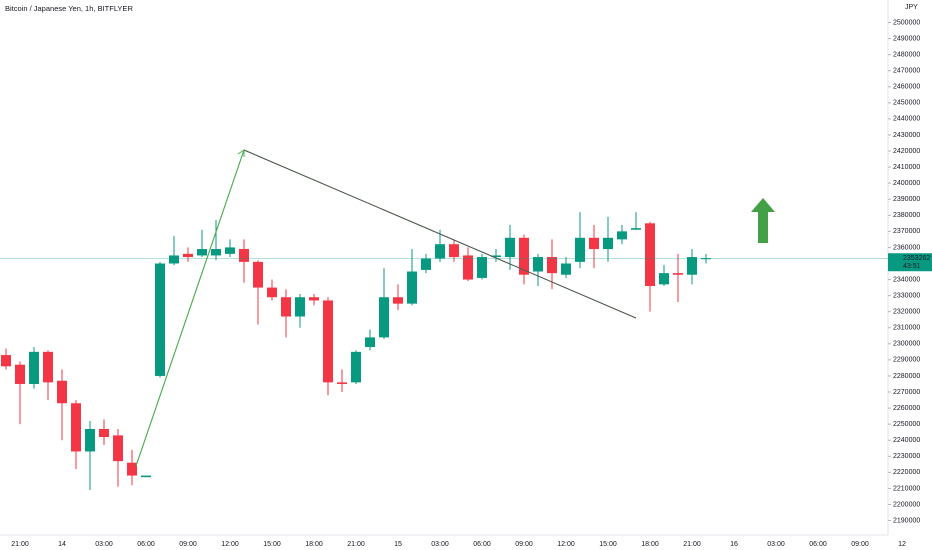  What do you see at coordinates (906, 504) in the screenshot?
I see `y-tick-label: 2200000` at bounding box center [906, 504].